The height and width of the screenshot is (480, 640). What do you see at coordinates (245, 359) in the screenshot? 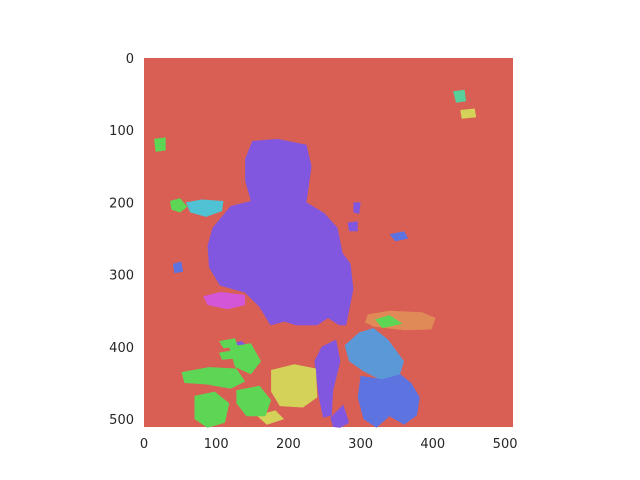
I see `segment-green-blob-mid` at bounding box center [245, 359].